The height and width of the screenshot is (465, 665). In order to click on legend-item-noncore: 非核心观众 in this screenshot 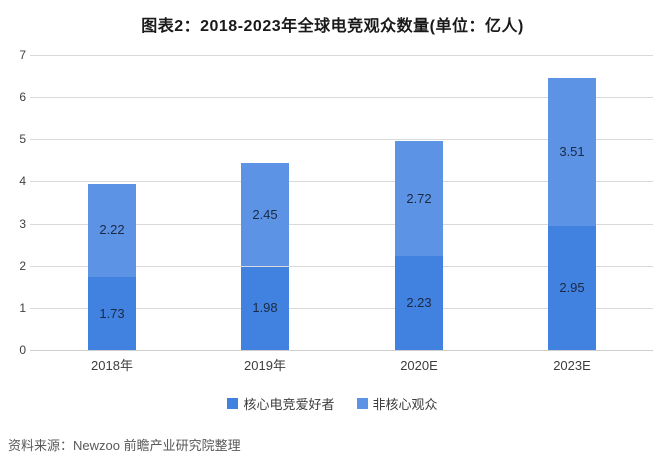, I will do `click(397, 403)`.